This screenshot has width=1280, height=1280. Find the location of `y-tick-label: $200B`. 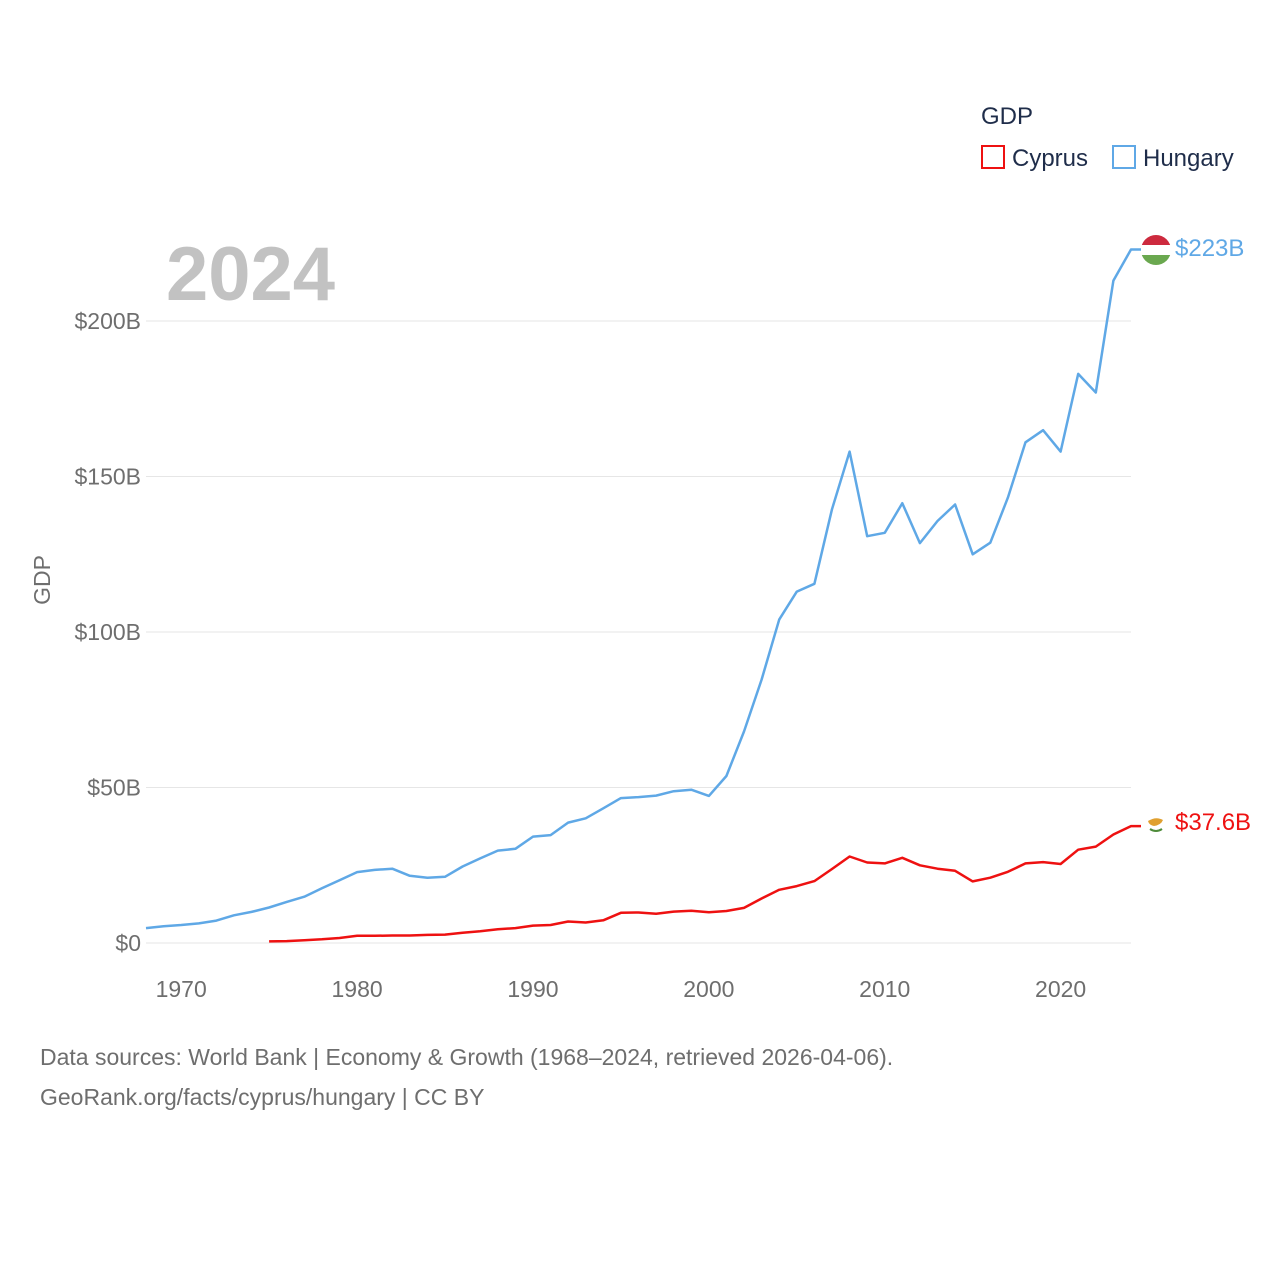

y-tick-label: $200B is located at coordinates (107, 321).